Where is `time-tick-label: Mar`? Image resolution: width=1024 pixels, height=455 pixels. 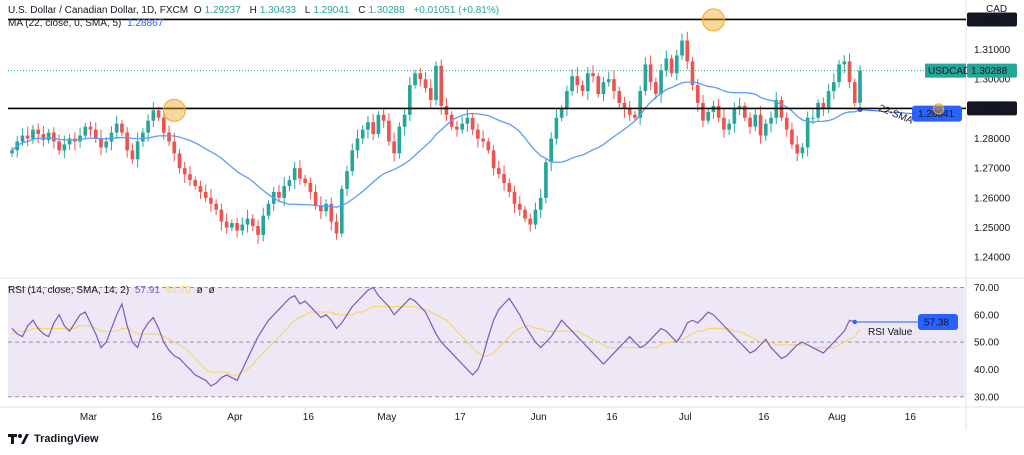 time-tick-label: Mar is located at coordinates (89, 417).